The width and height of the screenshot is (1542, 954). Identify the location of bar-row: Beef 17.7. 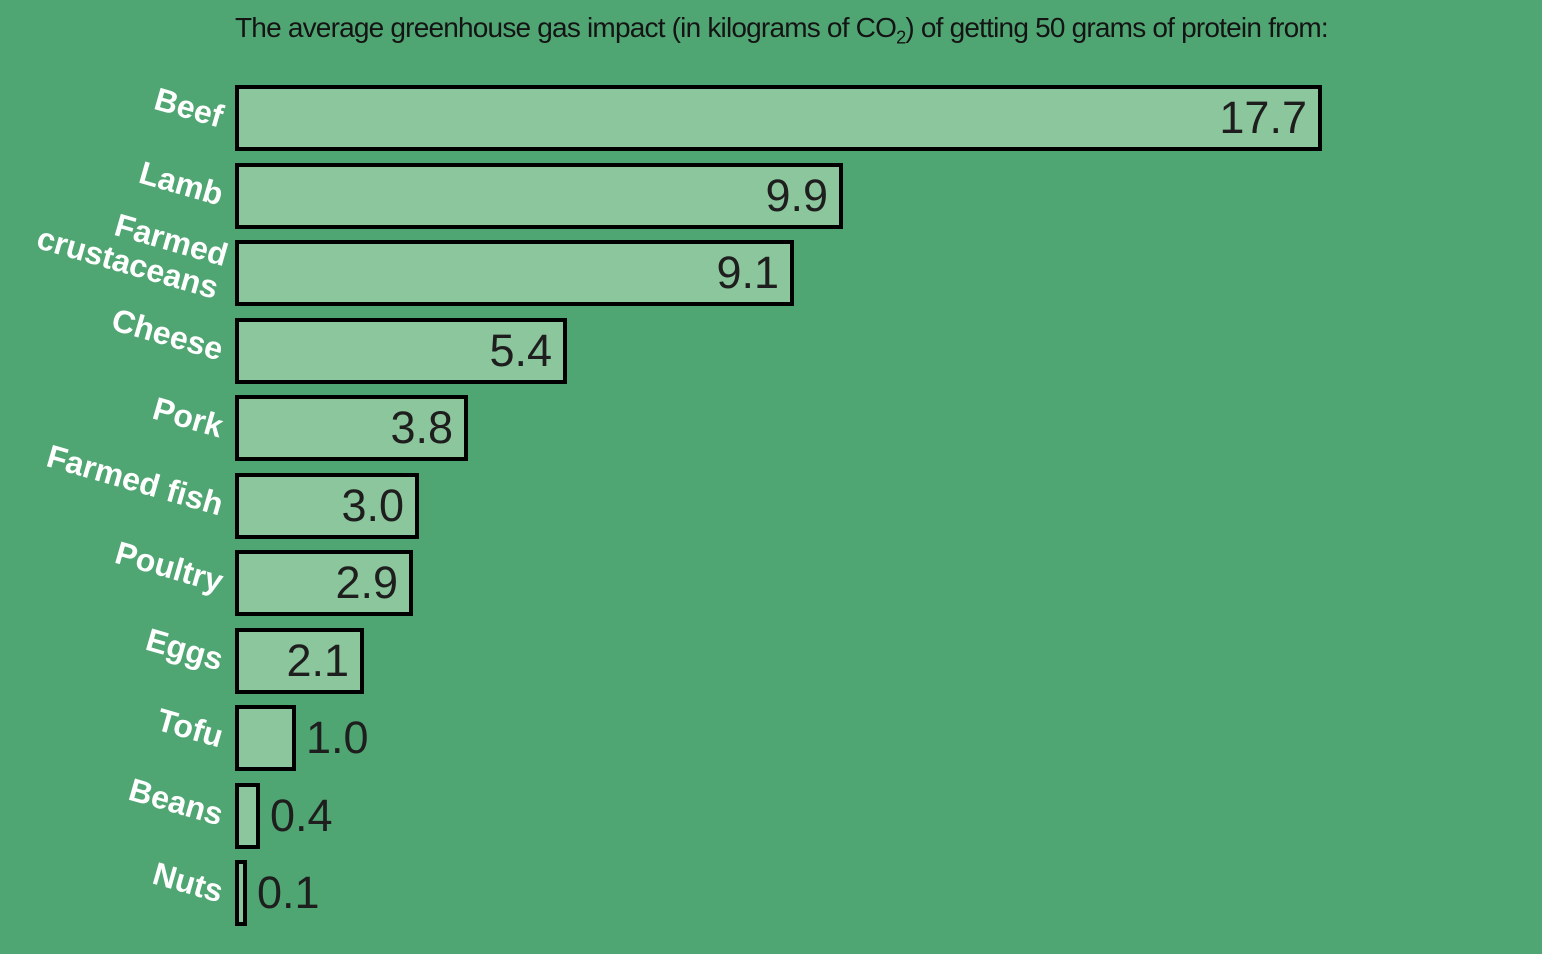
(771, 116).